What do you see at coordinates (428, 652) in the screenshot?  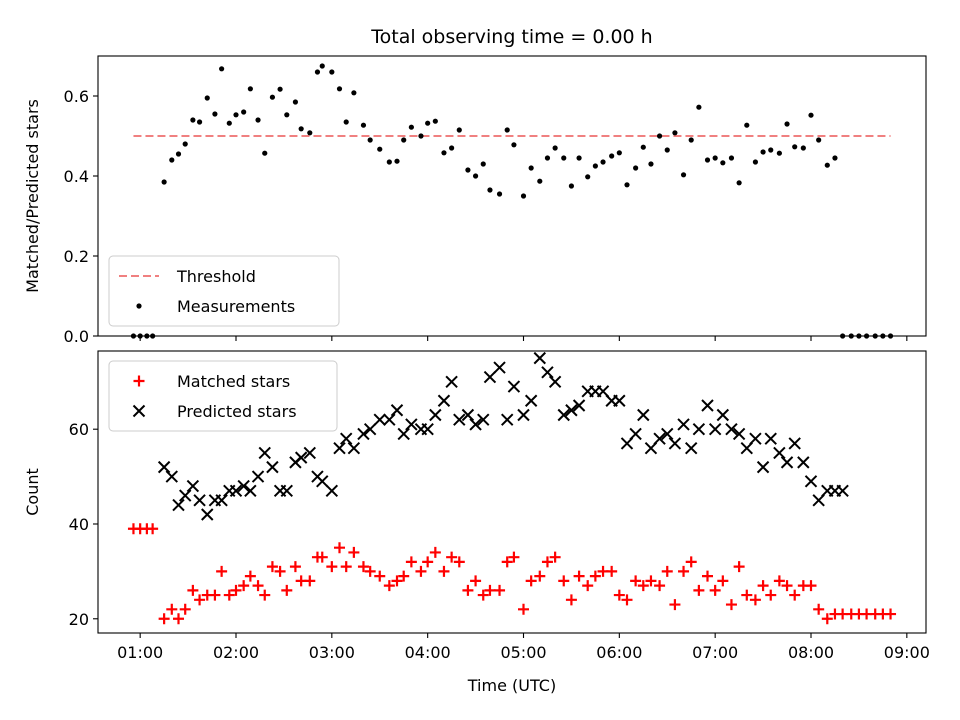 I see `bottom-xtick-label-3: 04:00` at bounding box center [428, 652].